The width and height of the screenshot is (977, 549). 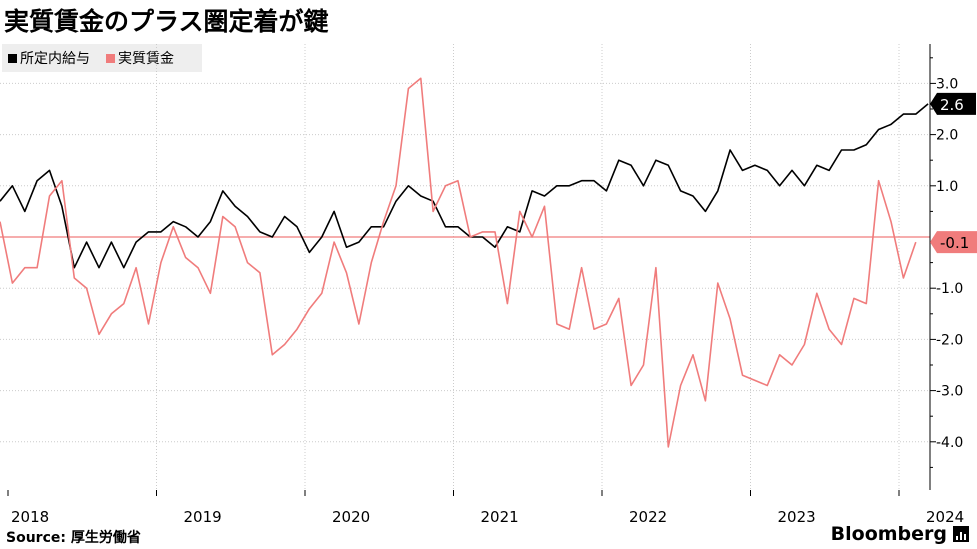 I want to click on source: Source: 厚生労働省, so click(x=73, y=537).